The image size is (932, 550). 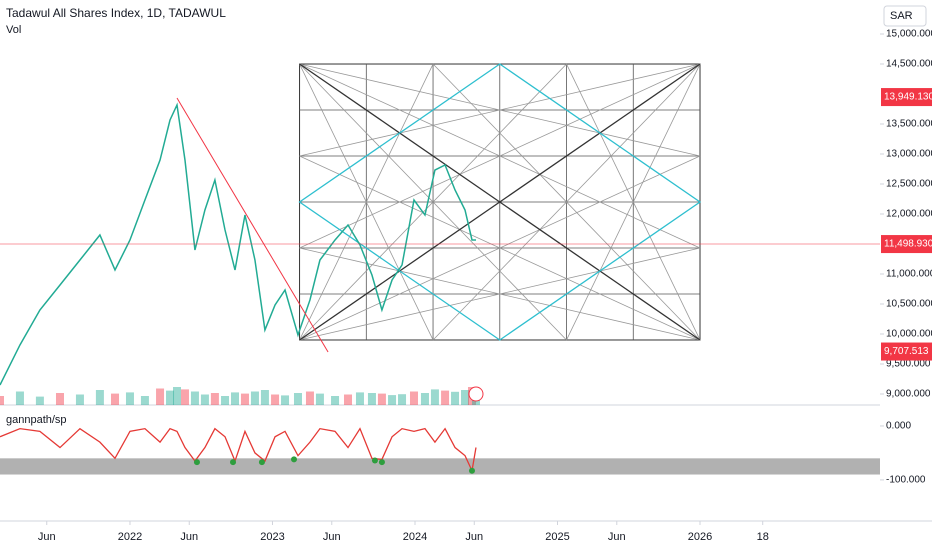 What do you see at coordinates (415, 537) in the screenshot?
I see `x-tick-label: 2024` at bounding box center [415, 537].